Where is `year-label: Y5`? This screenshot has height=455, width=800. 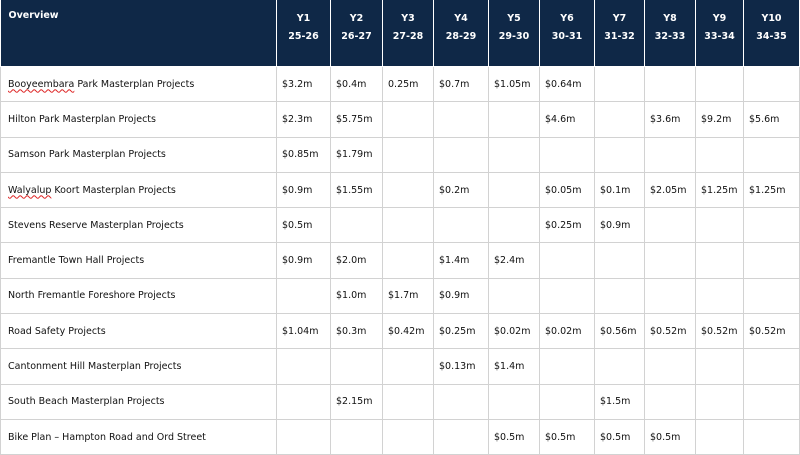
year-label: Y5 is located at coordinates (514, 18).